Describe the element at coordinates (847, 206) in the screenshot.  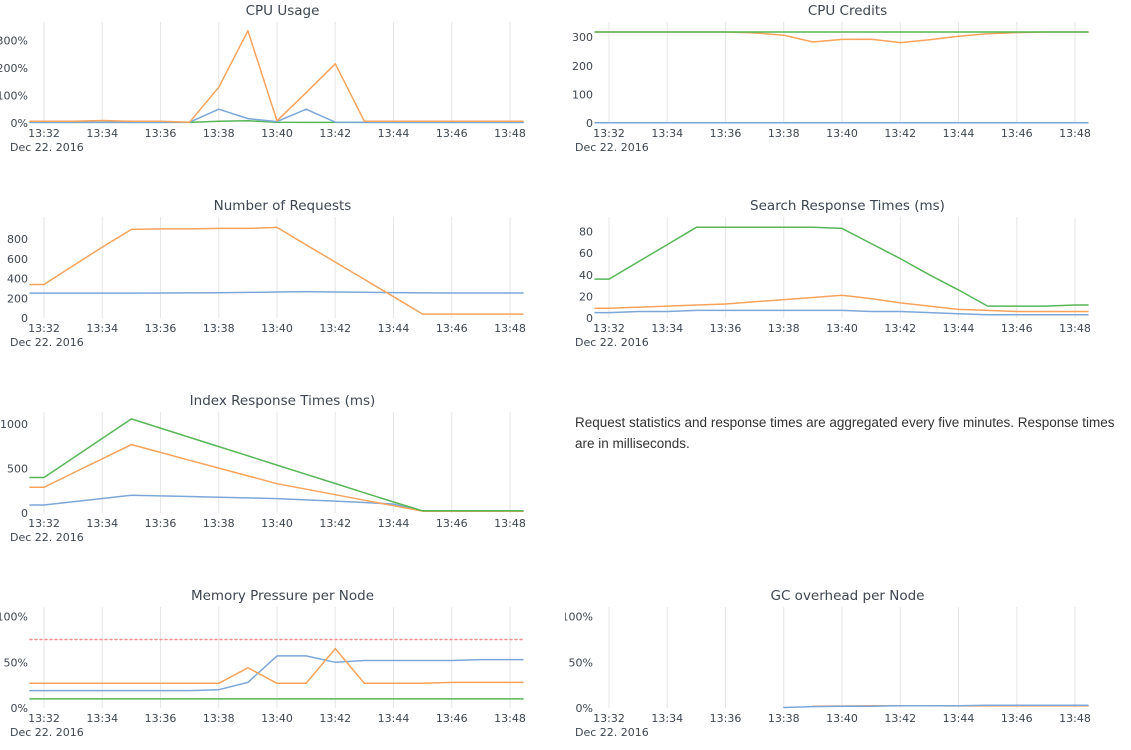
I see `chart-title: Search Response Times (ms)` at that location.